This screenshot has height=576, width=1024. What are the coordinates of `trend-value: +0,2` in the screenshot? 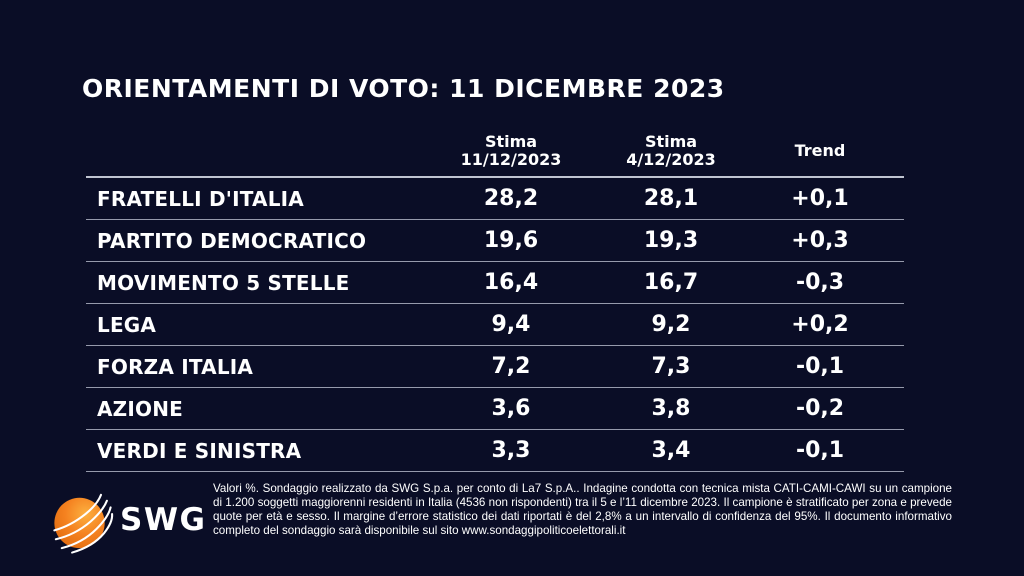 It's located at (820, 324).